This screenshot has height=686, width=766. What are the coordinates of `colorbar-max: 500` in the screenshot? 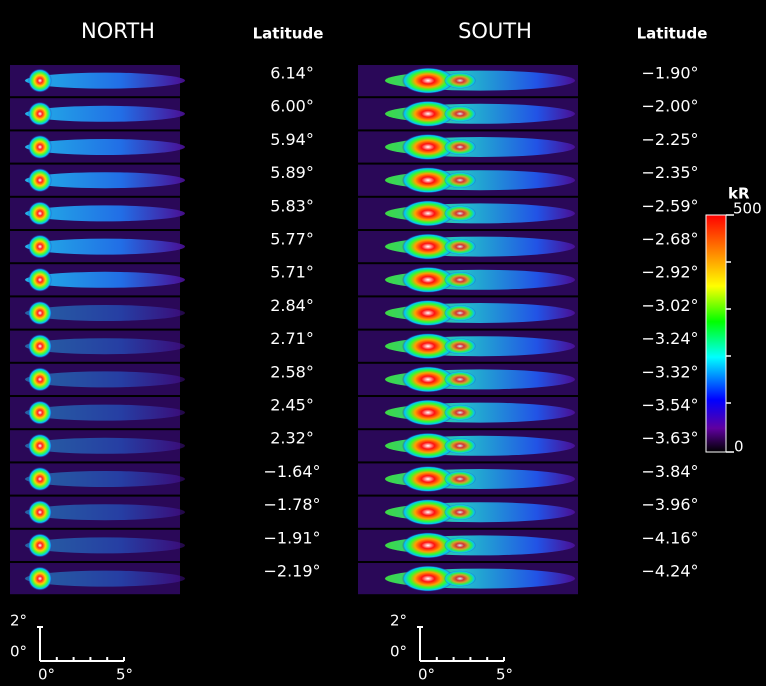 It's located at (747, 209).